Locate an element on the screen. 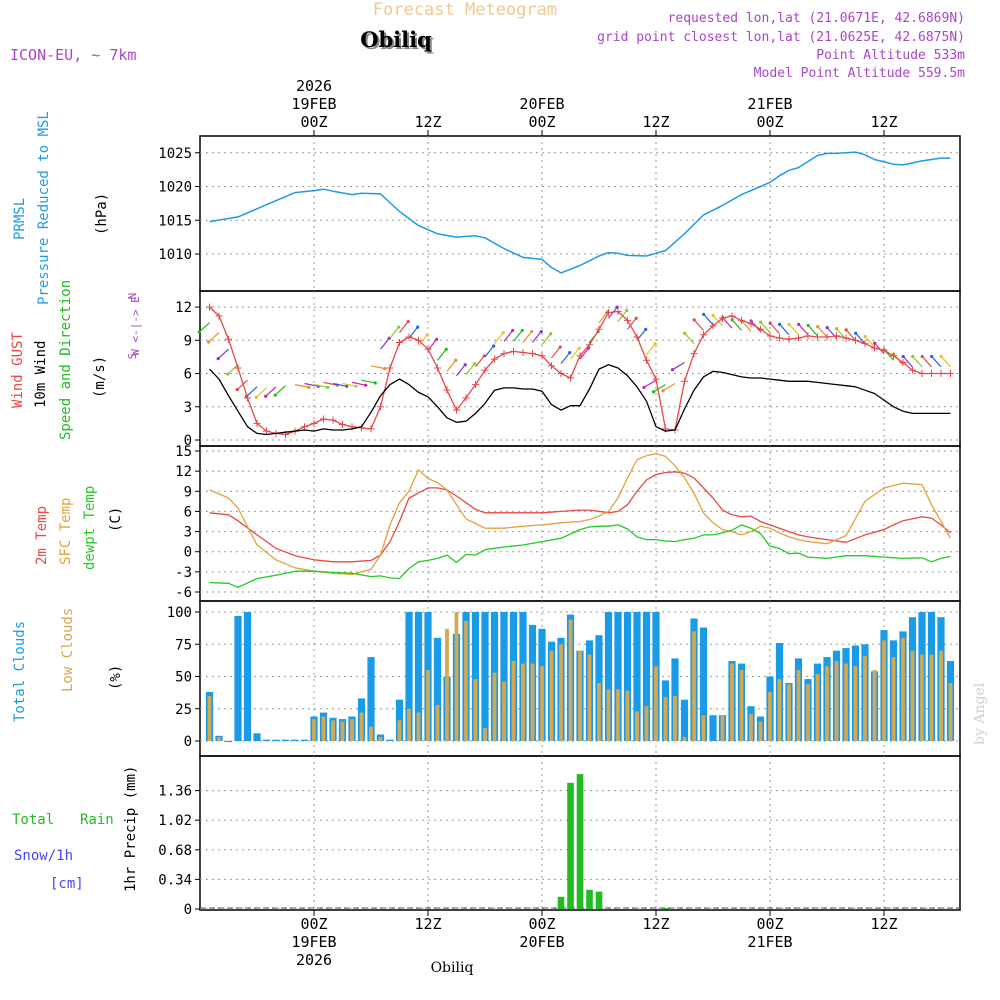  y-tick-label: -6 is located at coordinates (183, 593).